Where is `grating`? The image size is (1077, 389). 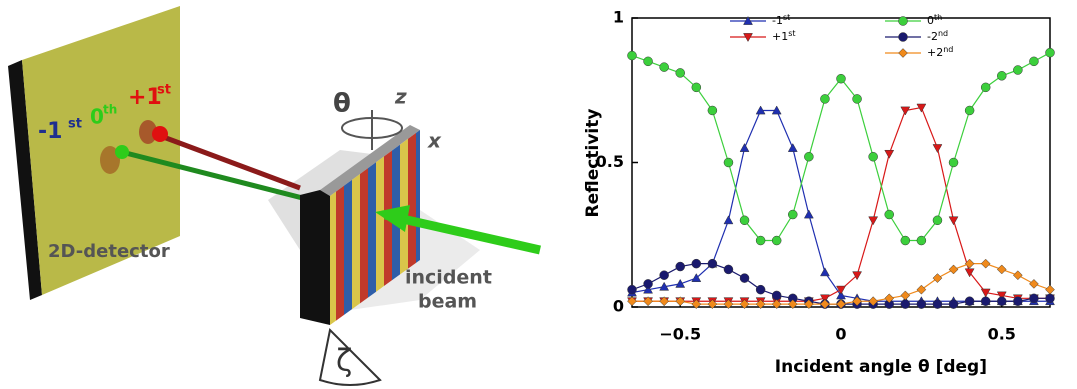
grating is located at coordinates (375, 227).